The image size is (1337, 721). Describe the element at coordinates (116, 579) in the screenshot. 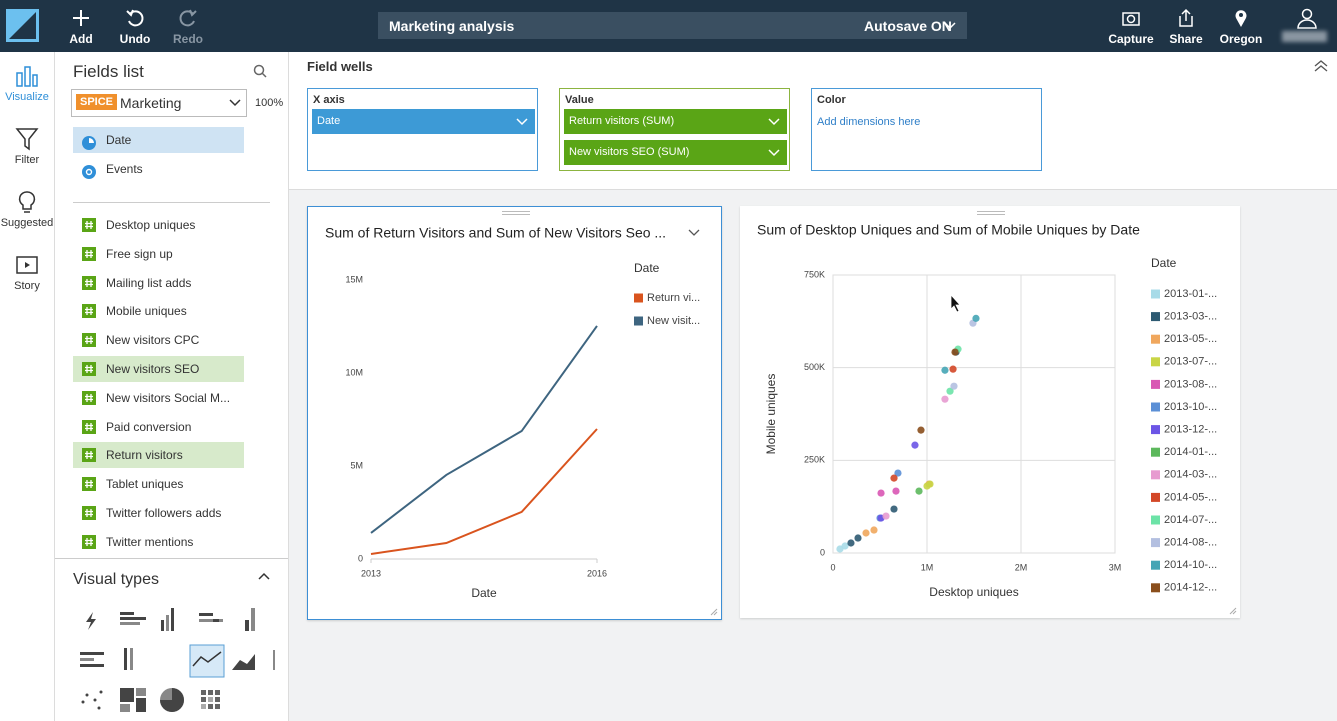

I see `visual-types-title: Visual types` at that location.